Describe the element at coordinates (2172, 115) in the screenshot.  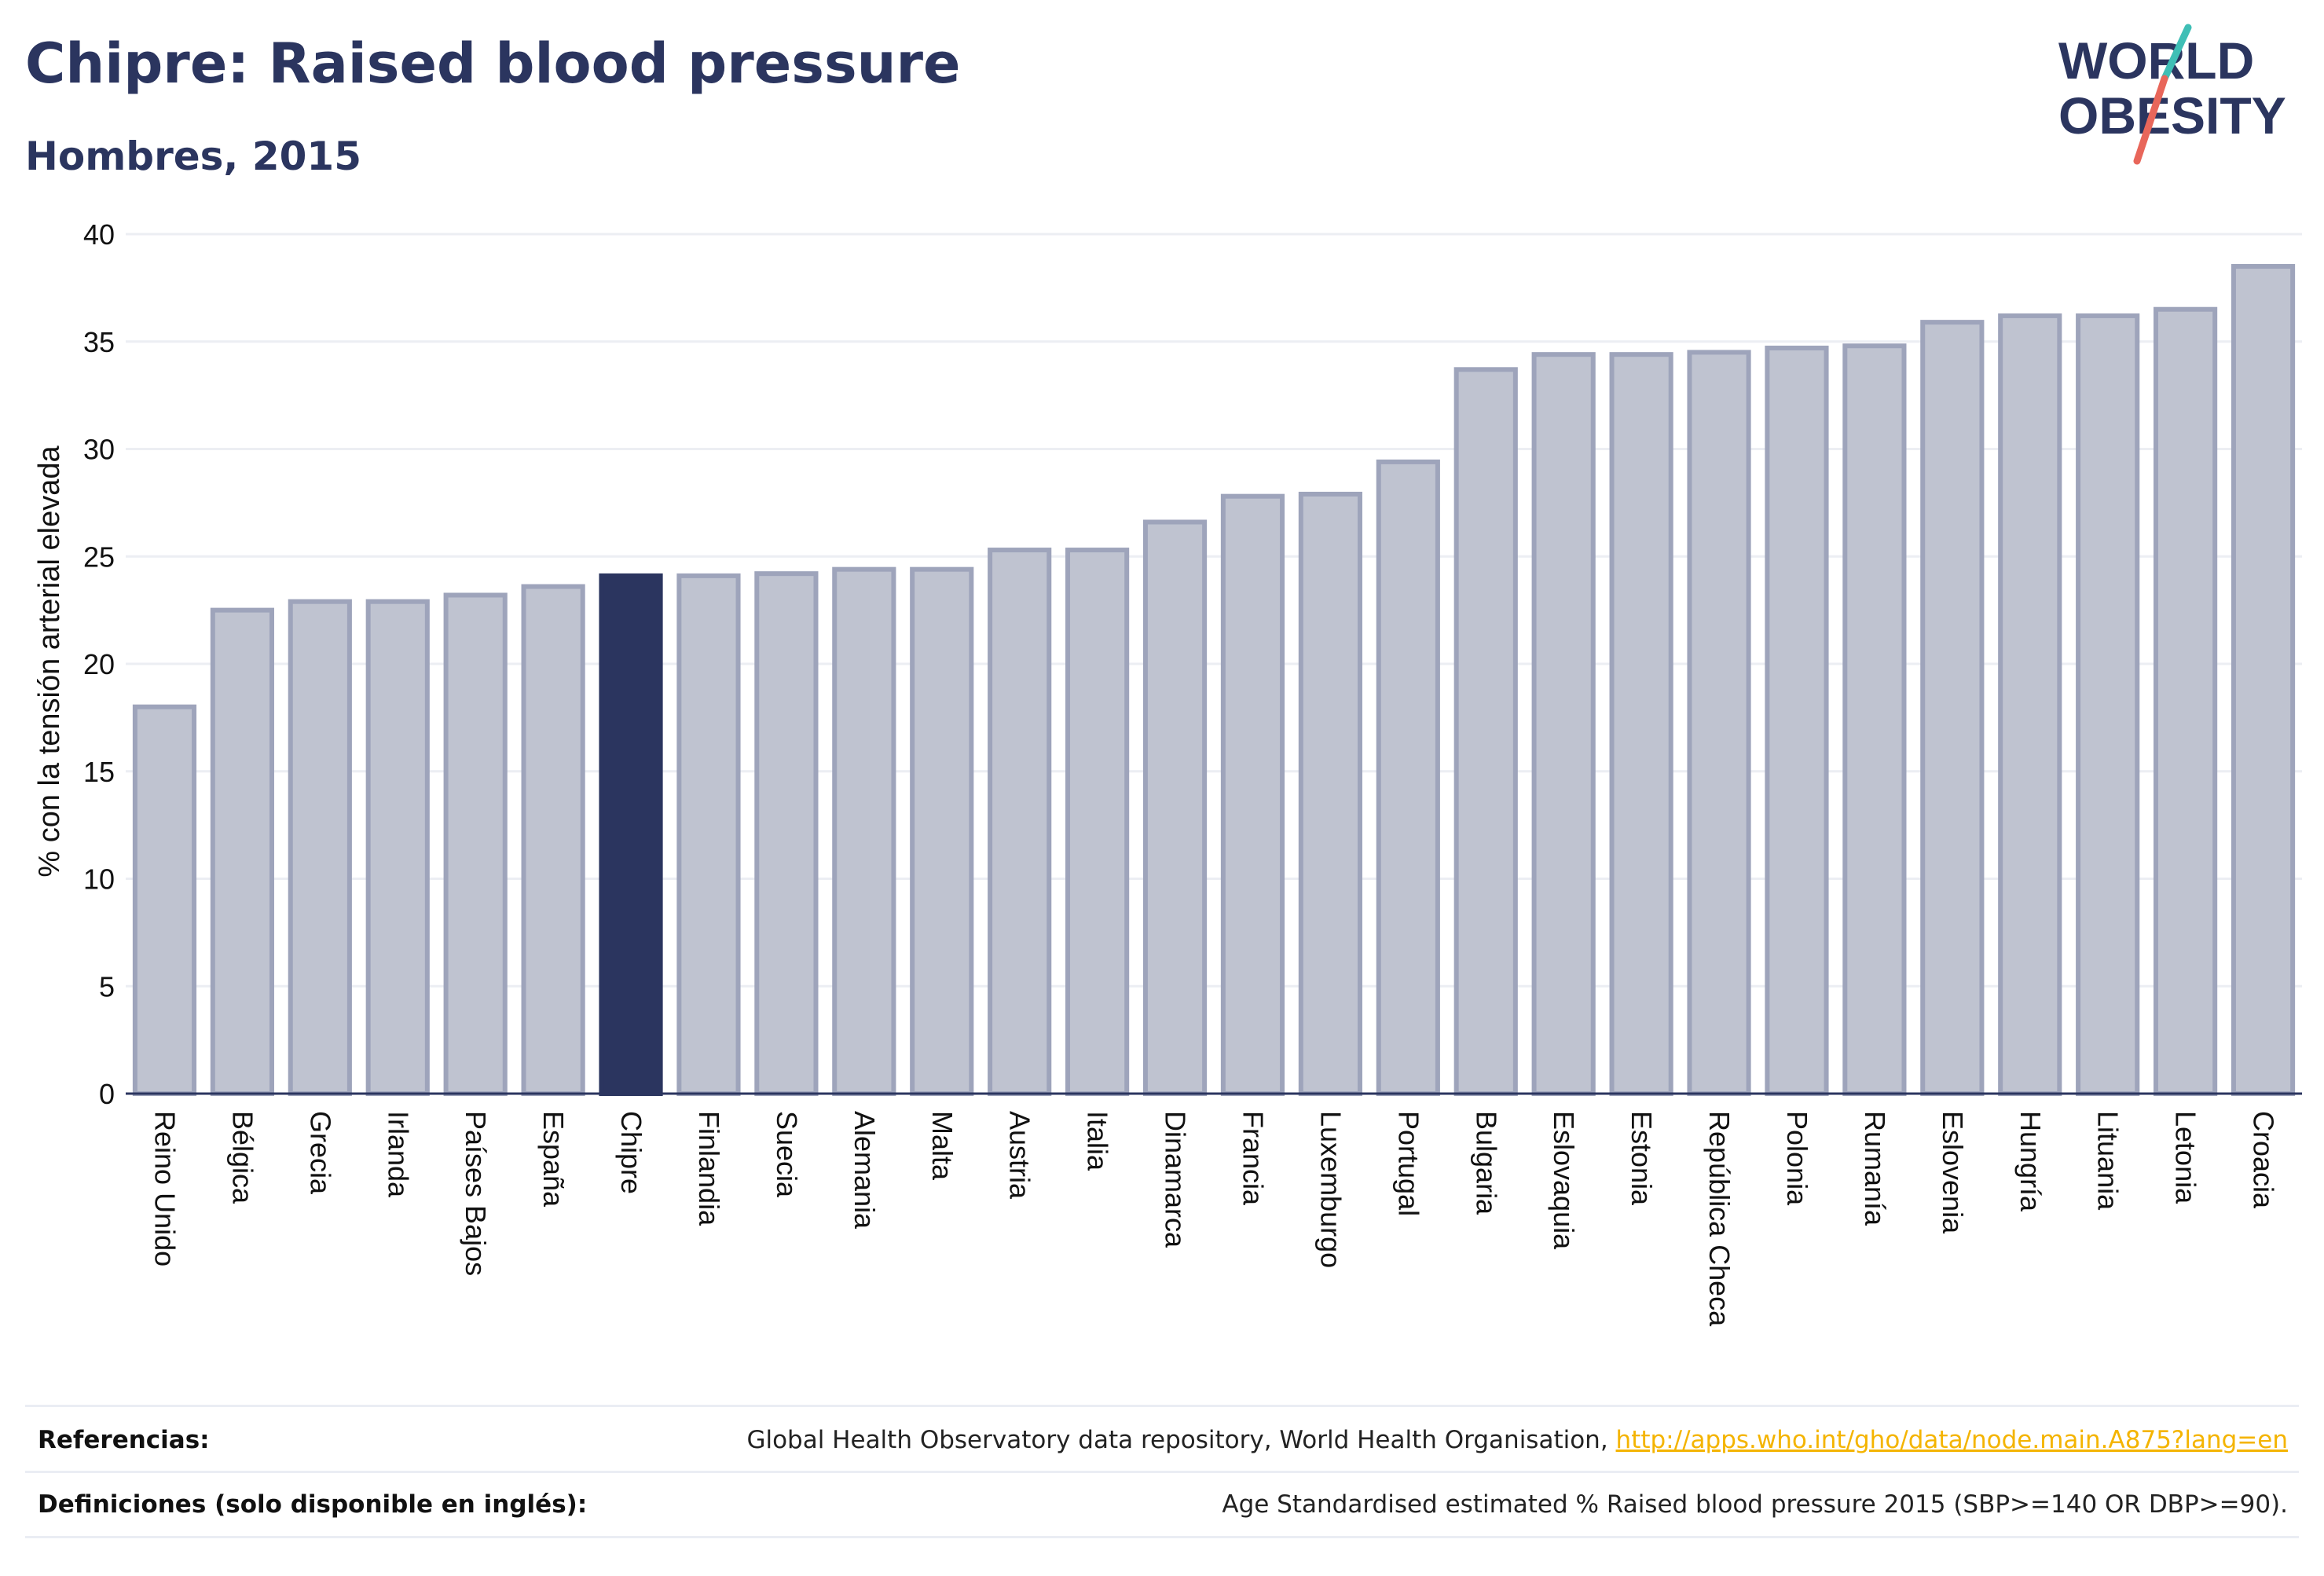
I see `logo-text-obesity: OBESITY` at that location.